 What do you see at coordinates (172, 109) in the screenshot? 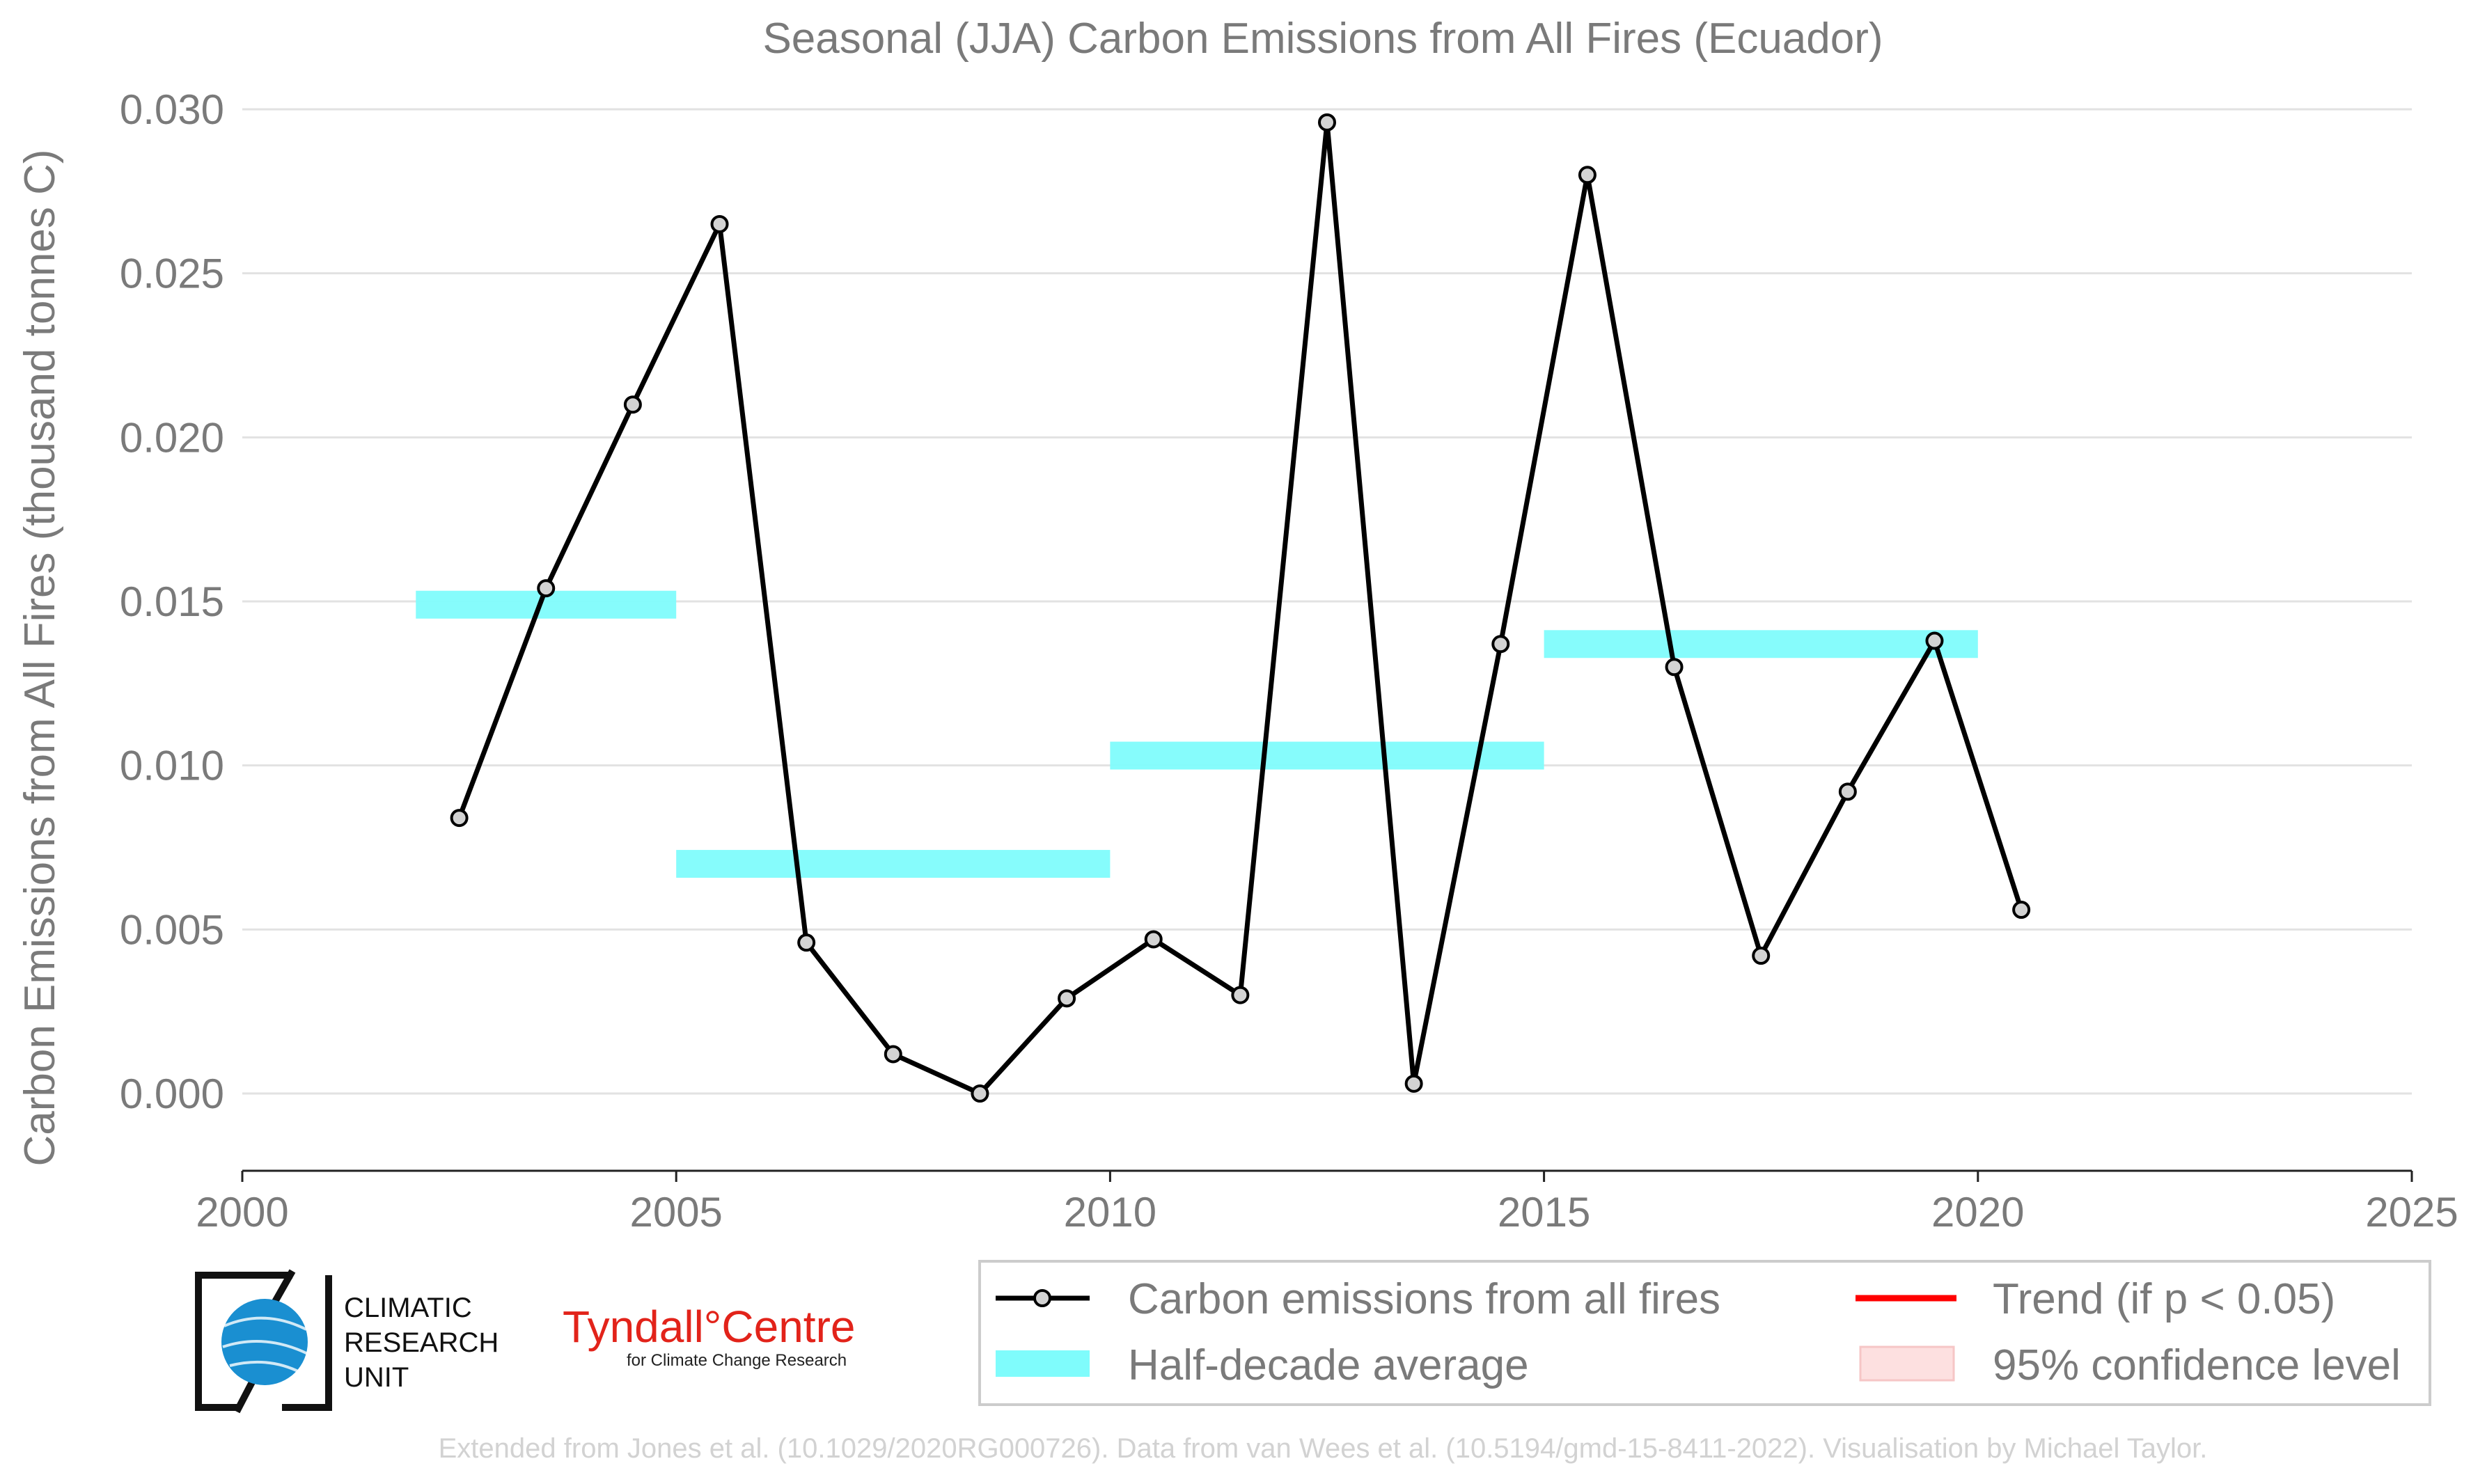
I see `y-tick-label: 0.030` at bounding box center [172, 109].